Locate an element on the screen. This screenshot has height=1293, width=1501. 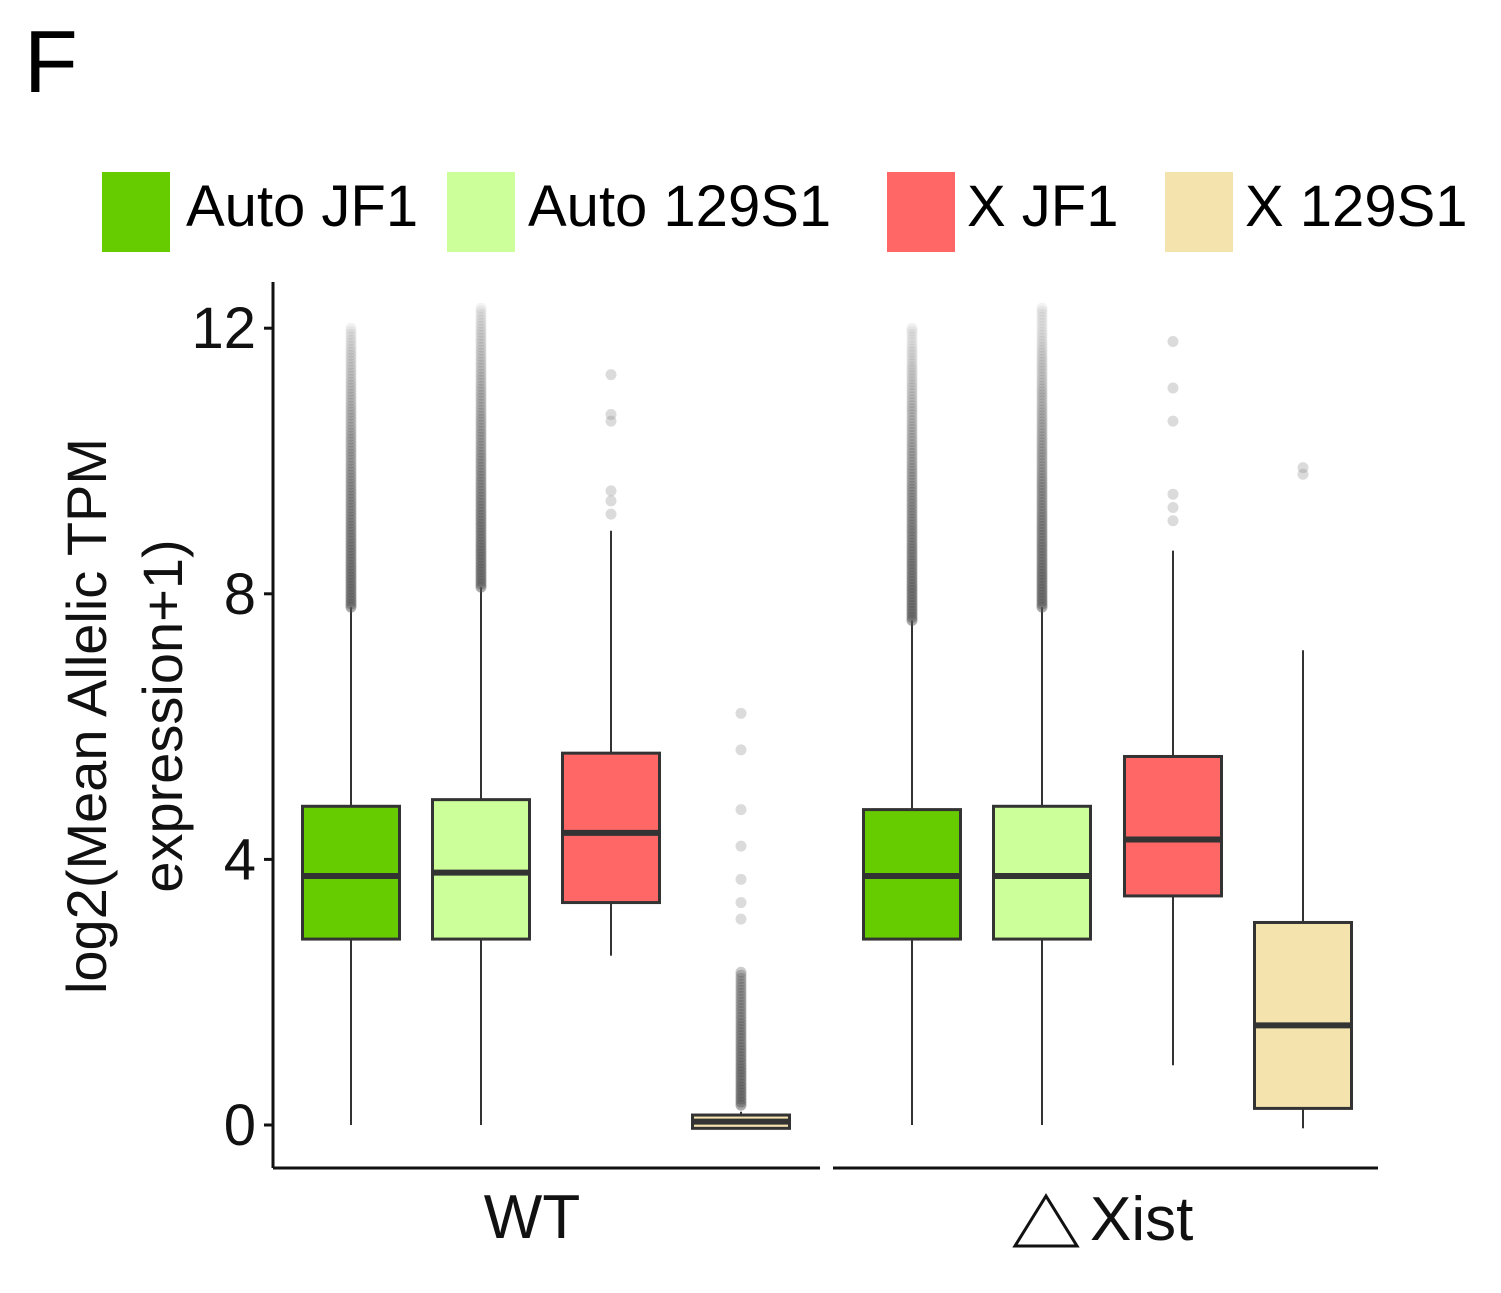
box-wt-x-129s1 is located at coordinates (741, 918).